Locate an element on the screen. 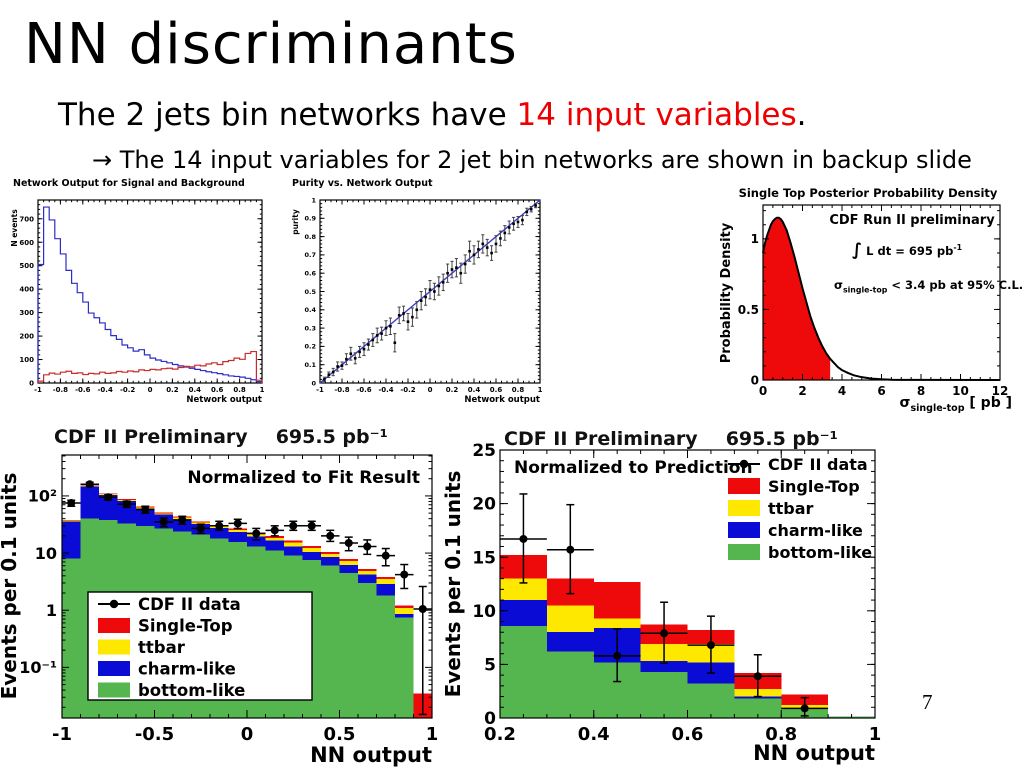 The width and height of the screenshot is (1024, 768). svg-text: 700 is located at coordinates (26, 219).